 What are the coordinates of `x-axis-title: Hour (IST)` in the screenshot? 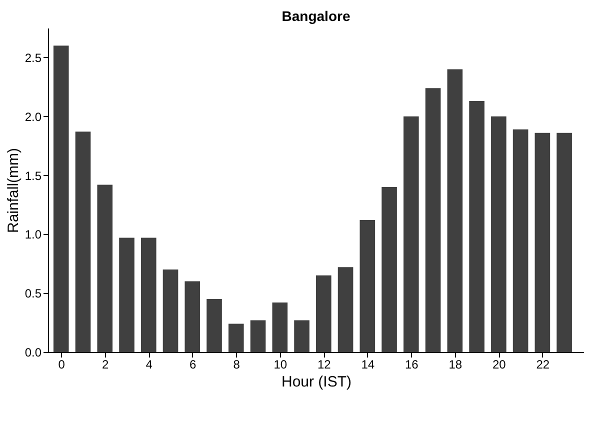 It's located at (316, 382).